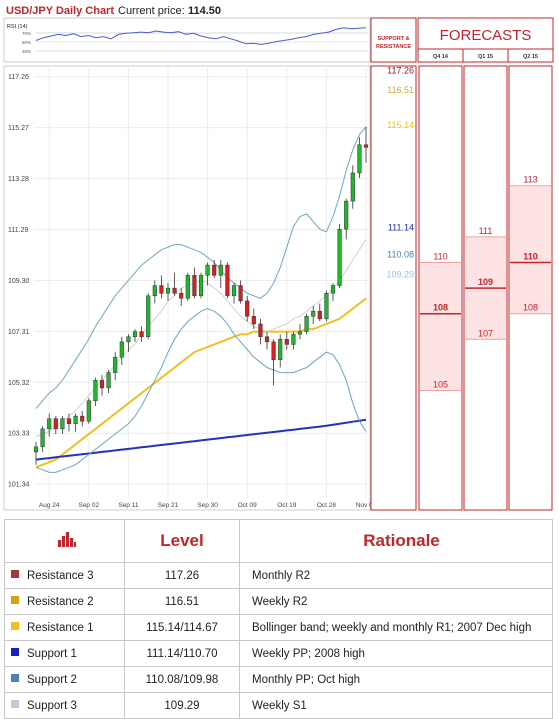  What do you see at coordinates (440, 385) in the screenshot?
I see `forecast-low-label: 105` at bounding box center [440, 385].